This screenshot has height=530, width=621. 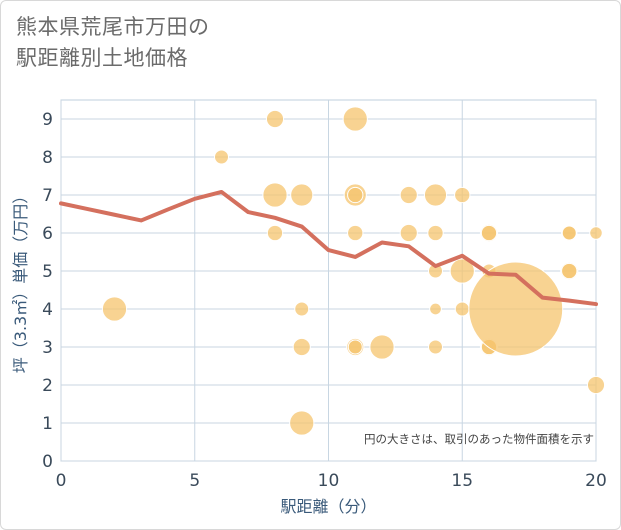 I want to click on y-tick-label: 3, so click(x=47, y=348).